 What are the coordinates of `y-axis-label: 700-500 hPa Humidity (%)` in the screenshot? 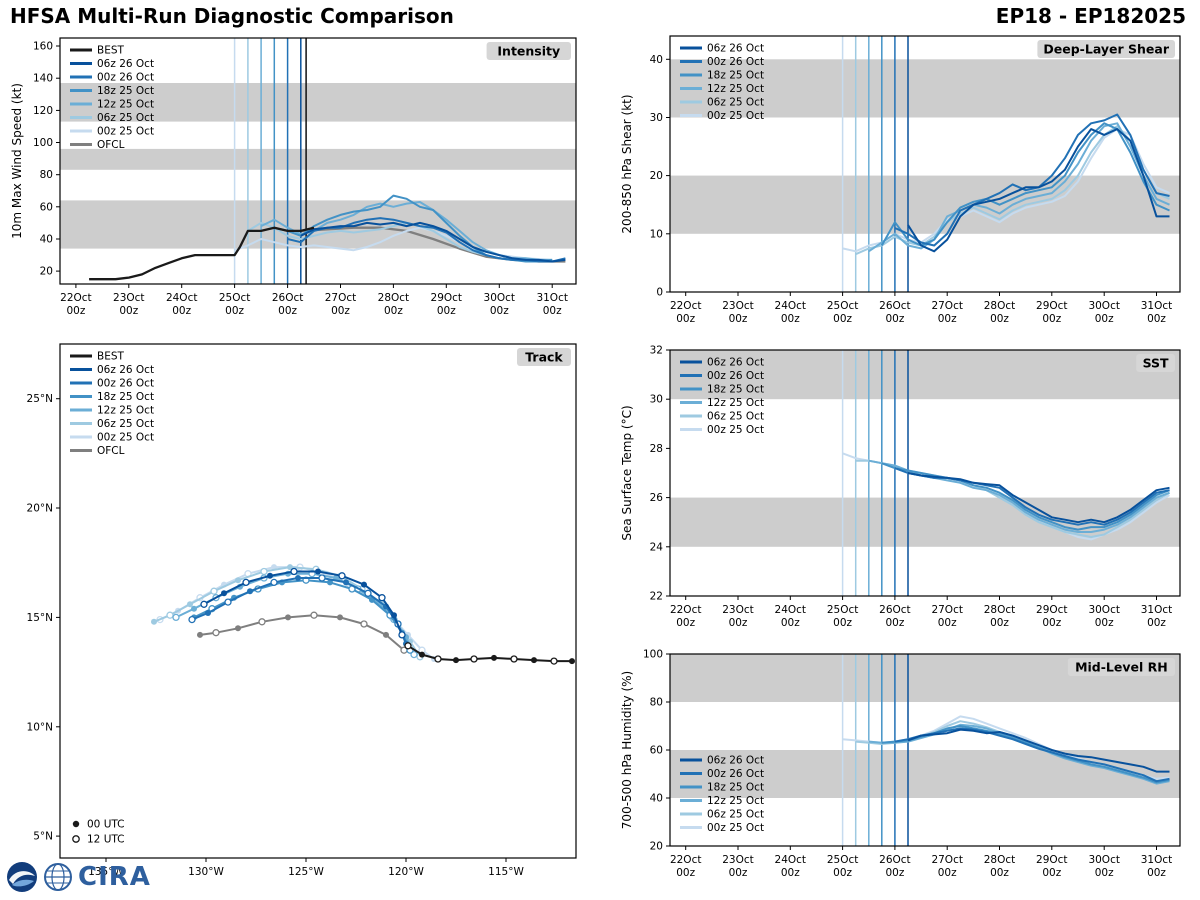 It's located at (627, 750).